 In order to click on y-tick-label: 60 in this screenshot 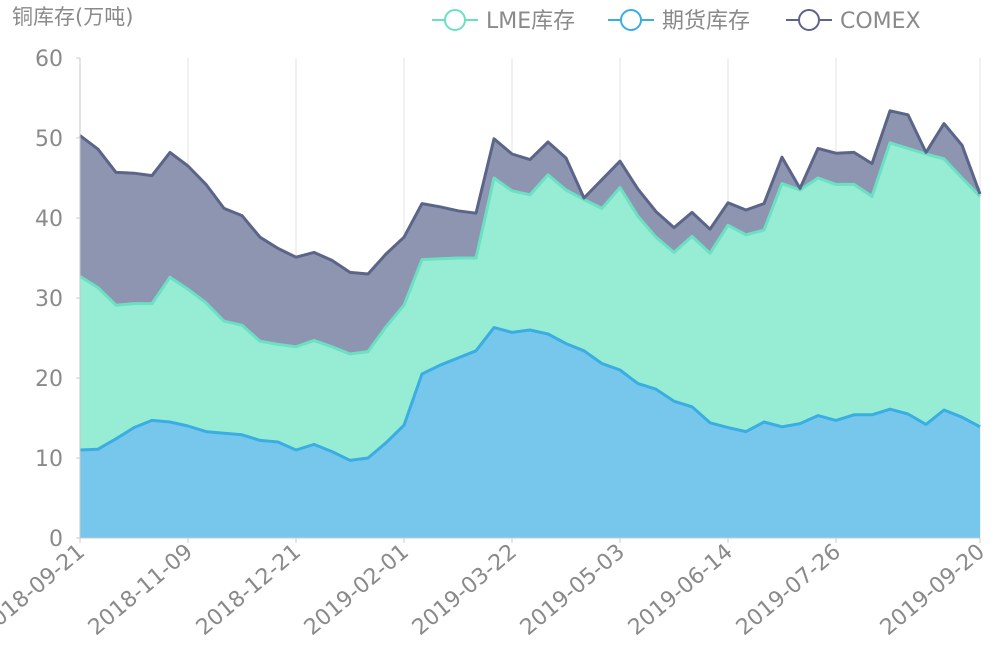, I will do `click(49, 59)`.